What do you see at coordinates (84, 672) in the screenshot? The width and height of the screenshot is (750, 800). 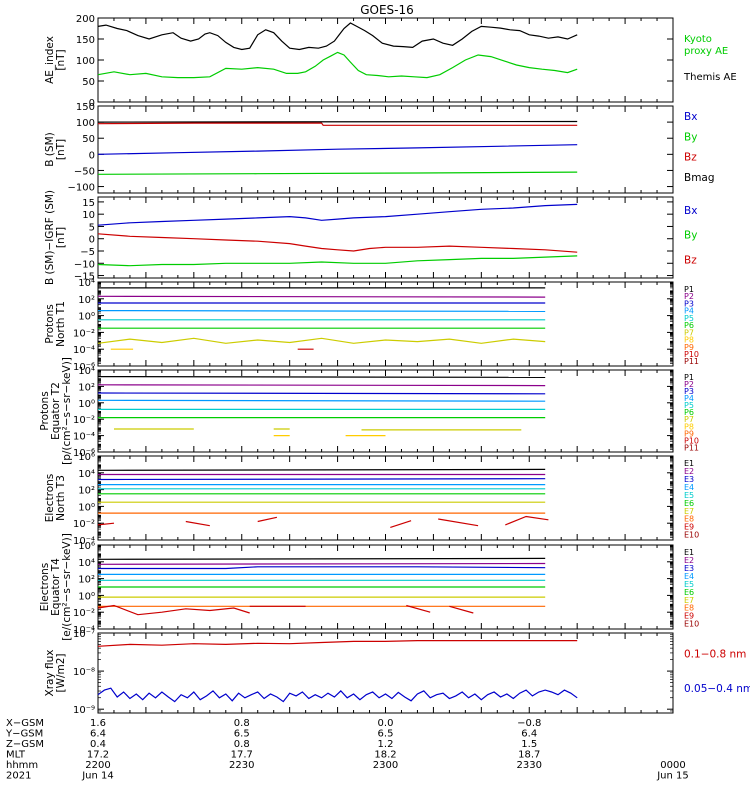 I see `y-tick-label: 10⁻⁸` at bounding box center [84, 672].